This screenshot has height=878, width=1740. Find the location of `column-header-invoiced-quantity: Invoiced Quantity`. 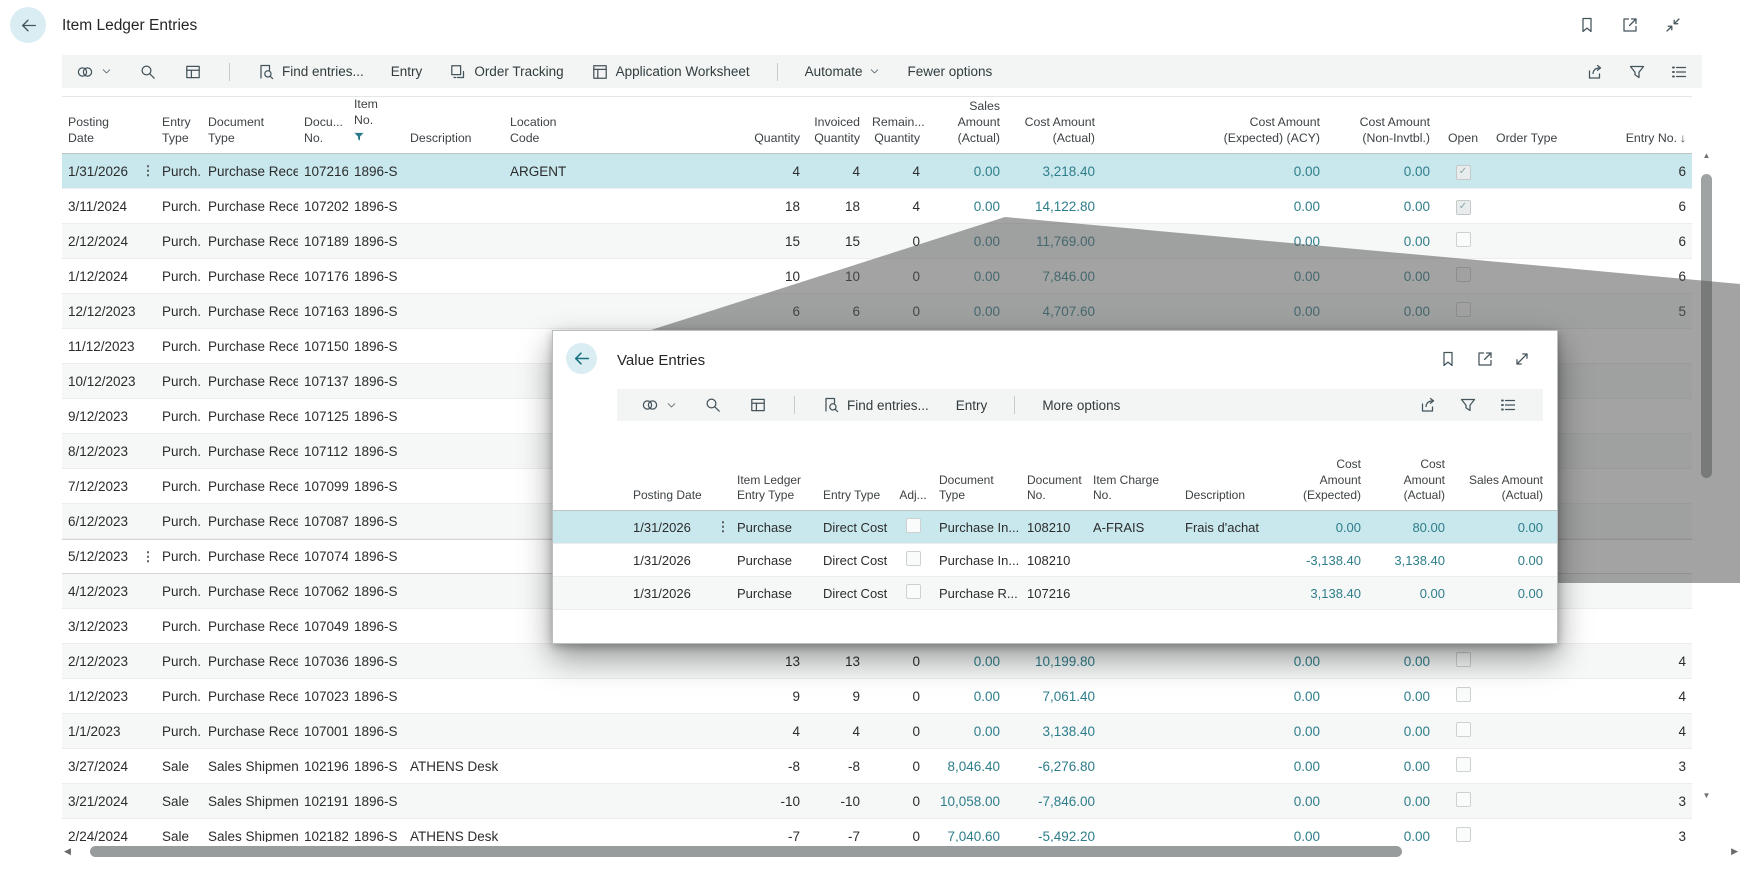

column-header-invoiced-quantity: Invoiced Quantity is located at coordinates (837, 130).